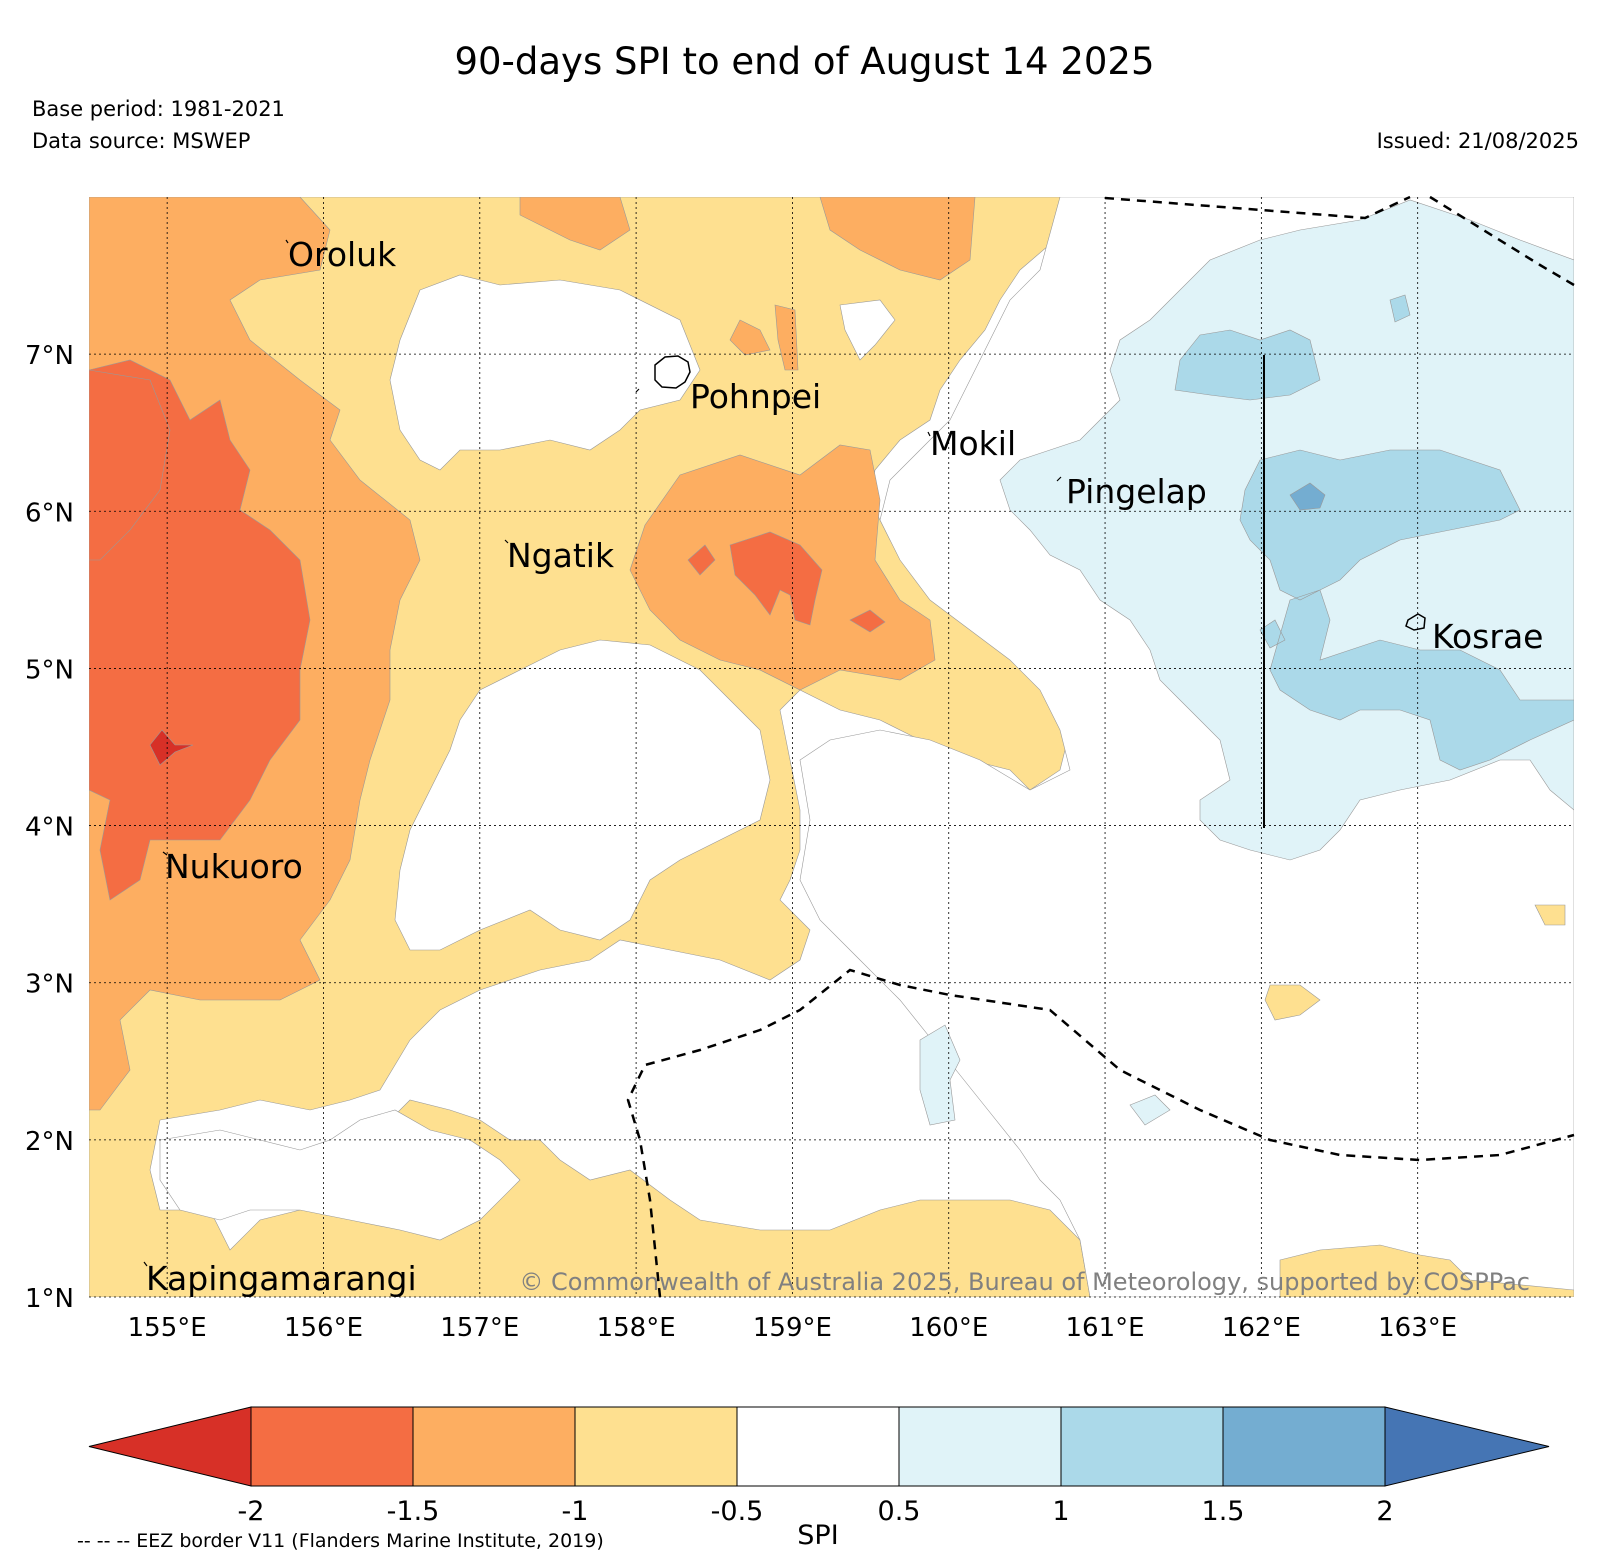 This screenshot has width=1609, height=1563. What do you see at coordinates (1105, 1328) in the screenshot?
I see `lon-tick-label: 161°E` at bounding box center [1105, 1328].